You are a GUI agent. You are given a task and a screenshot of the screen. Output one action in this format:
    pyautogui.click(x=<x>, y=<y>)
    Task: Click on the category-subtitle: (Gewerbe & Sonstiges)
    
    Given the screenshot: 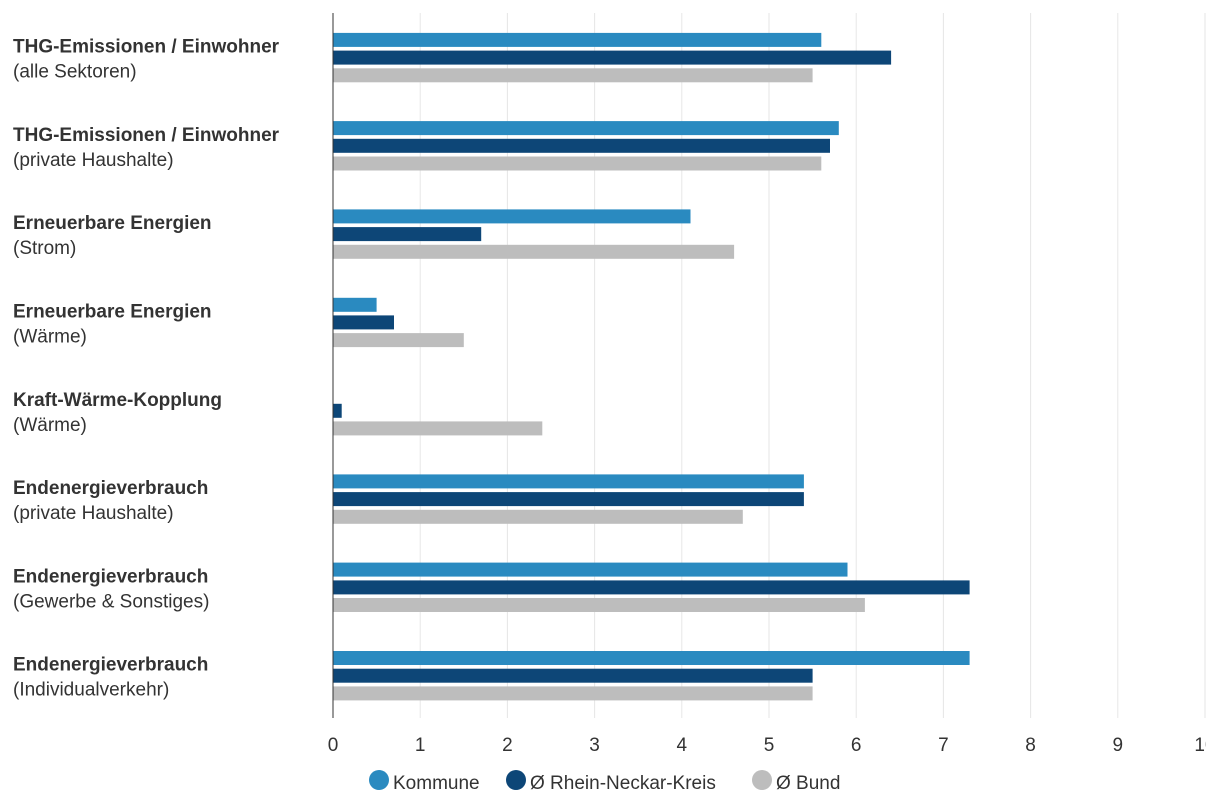 What is the action you would take?
    pyautogui.click(x=111, y=601)
    